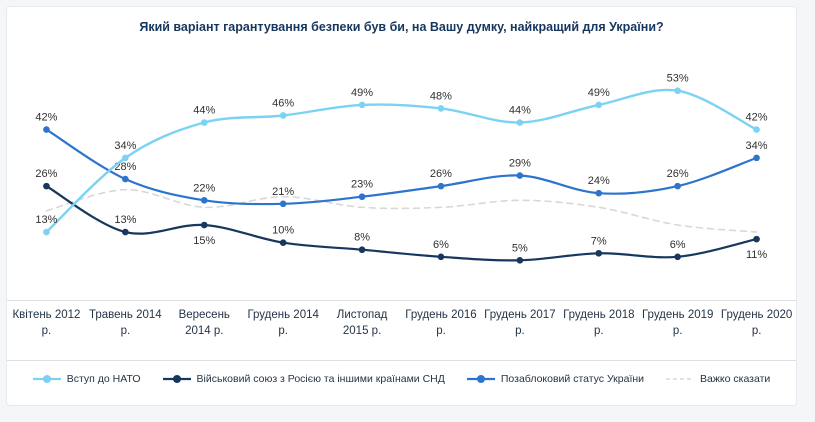 Image resolution: width=815 pixels, height=422 pixels. What do you see at coordinates (572, 379) in the screenshot?
I see `legend-label: Позаблоковий статус України` at bounding box center [572, 379].